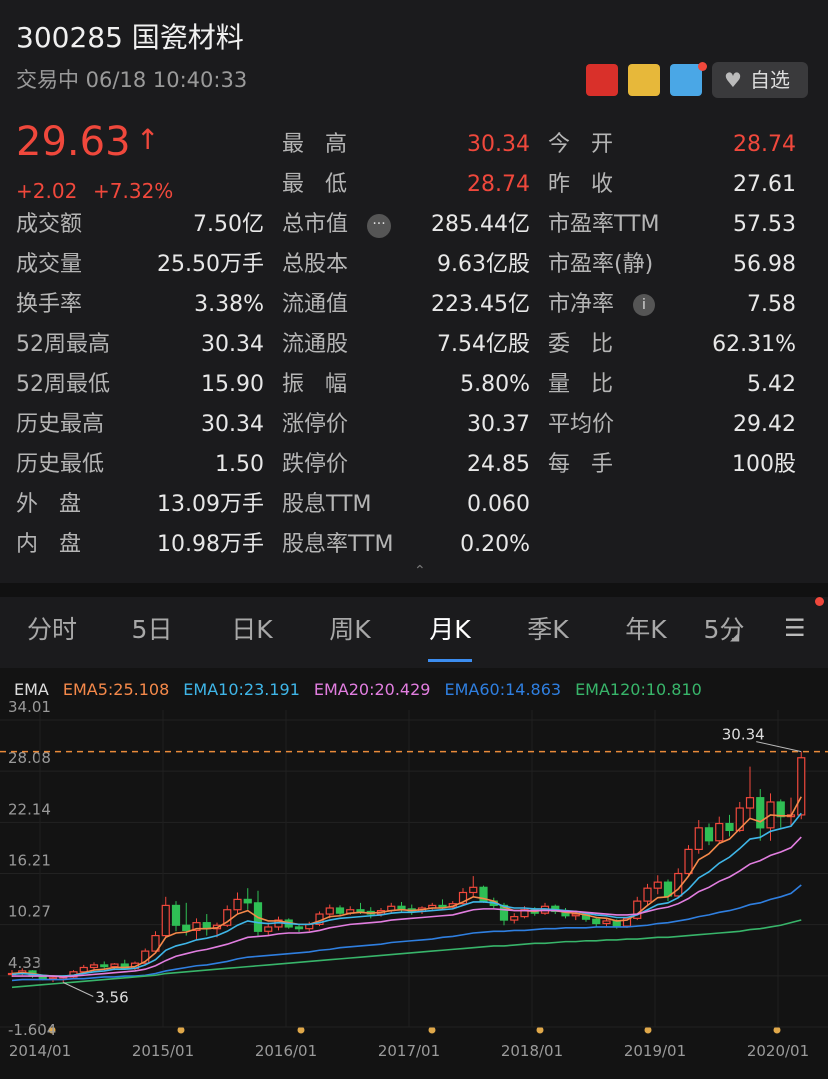 The height and width of the screenshot is (1079, 828). Describe the element at coordinates (480, 304) in the screenshot. I see `stat-value: 223.45亿` at that location.